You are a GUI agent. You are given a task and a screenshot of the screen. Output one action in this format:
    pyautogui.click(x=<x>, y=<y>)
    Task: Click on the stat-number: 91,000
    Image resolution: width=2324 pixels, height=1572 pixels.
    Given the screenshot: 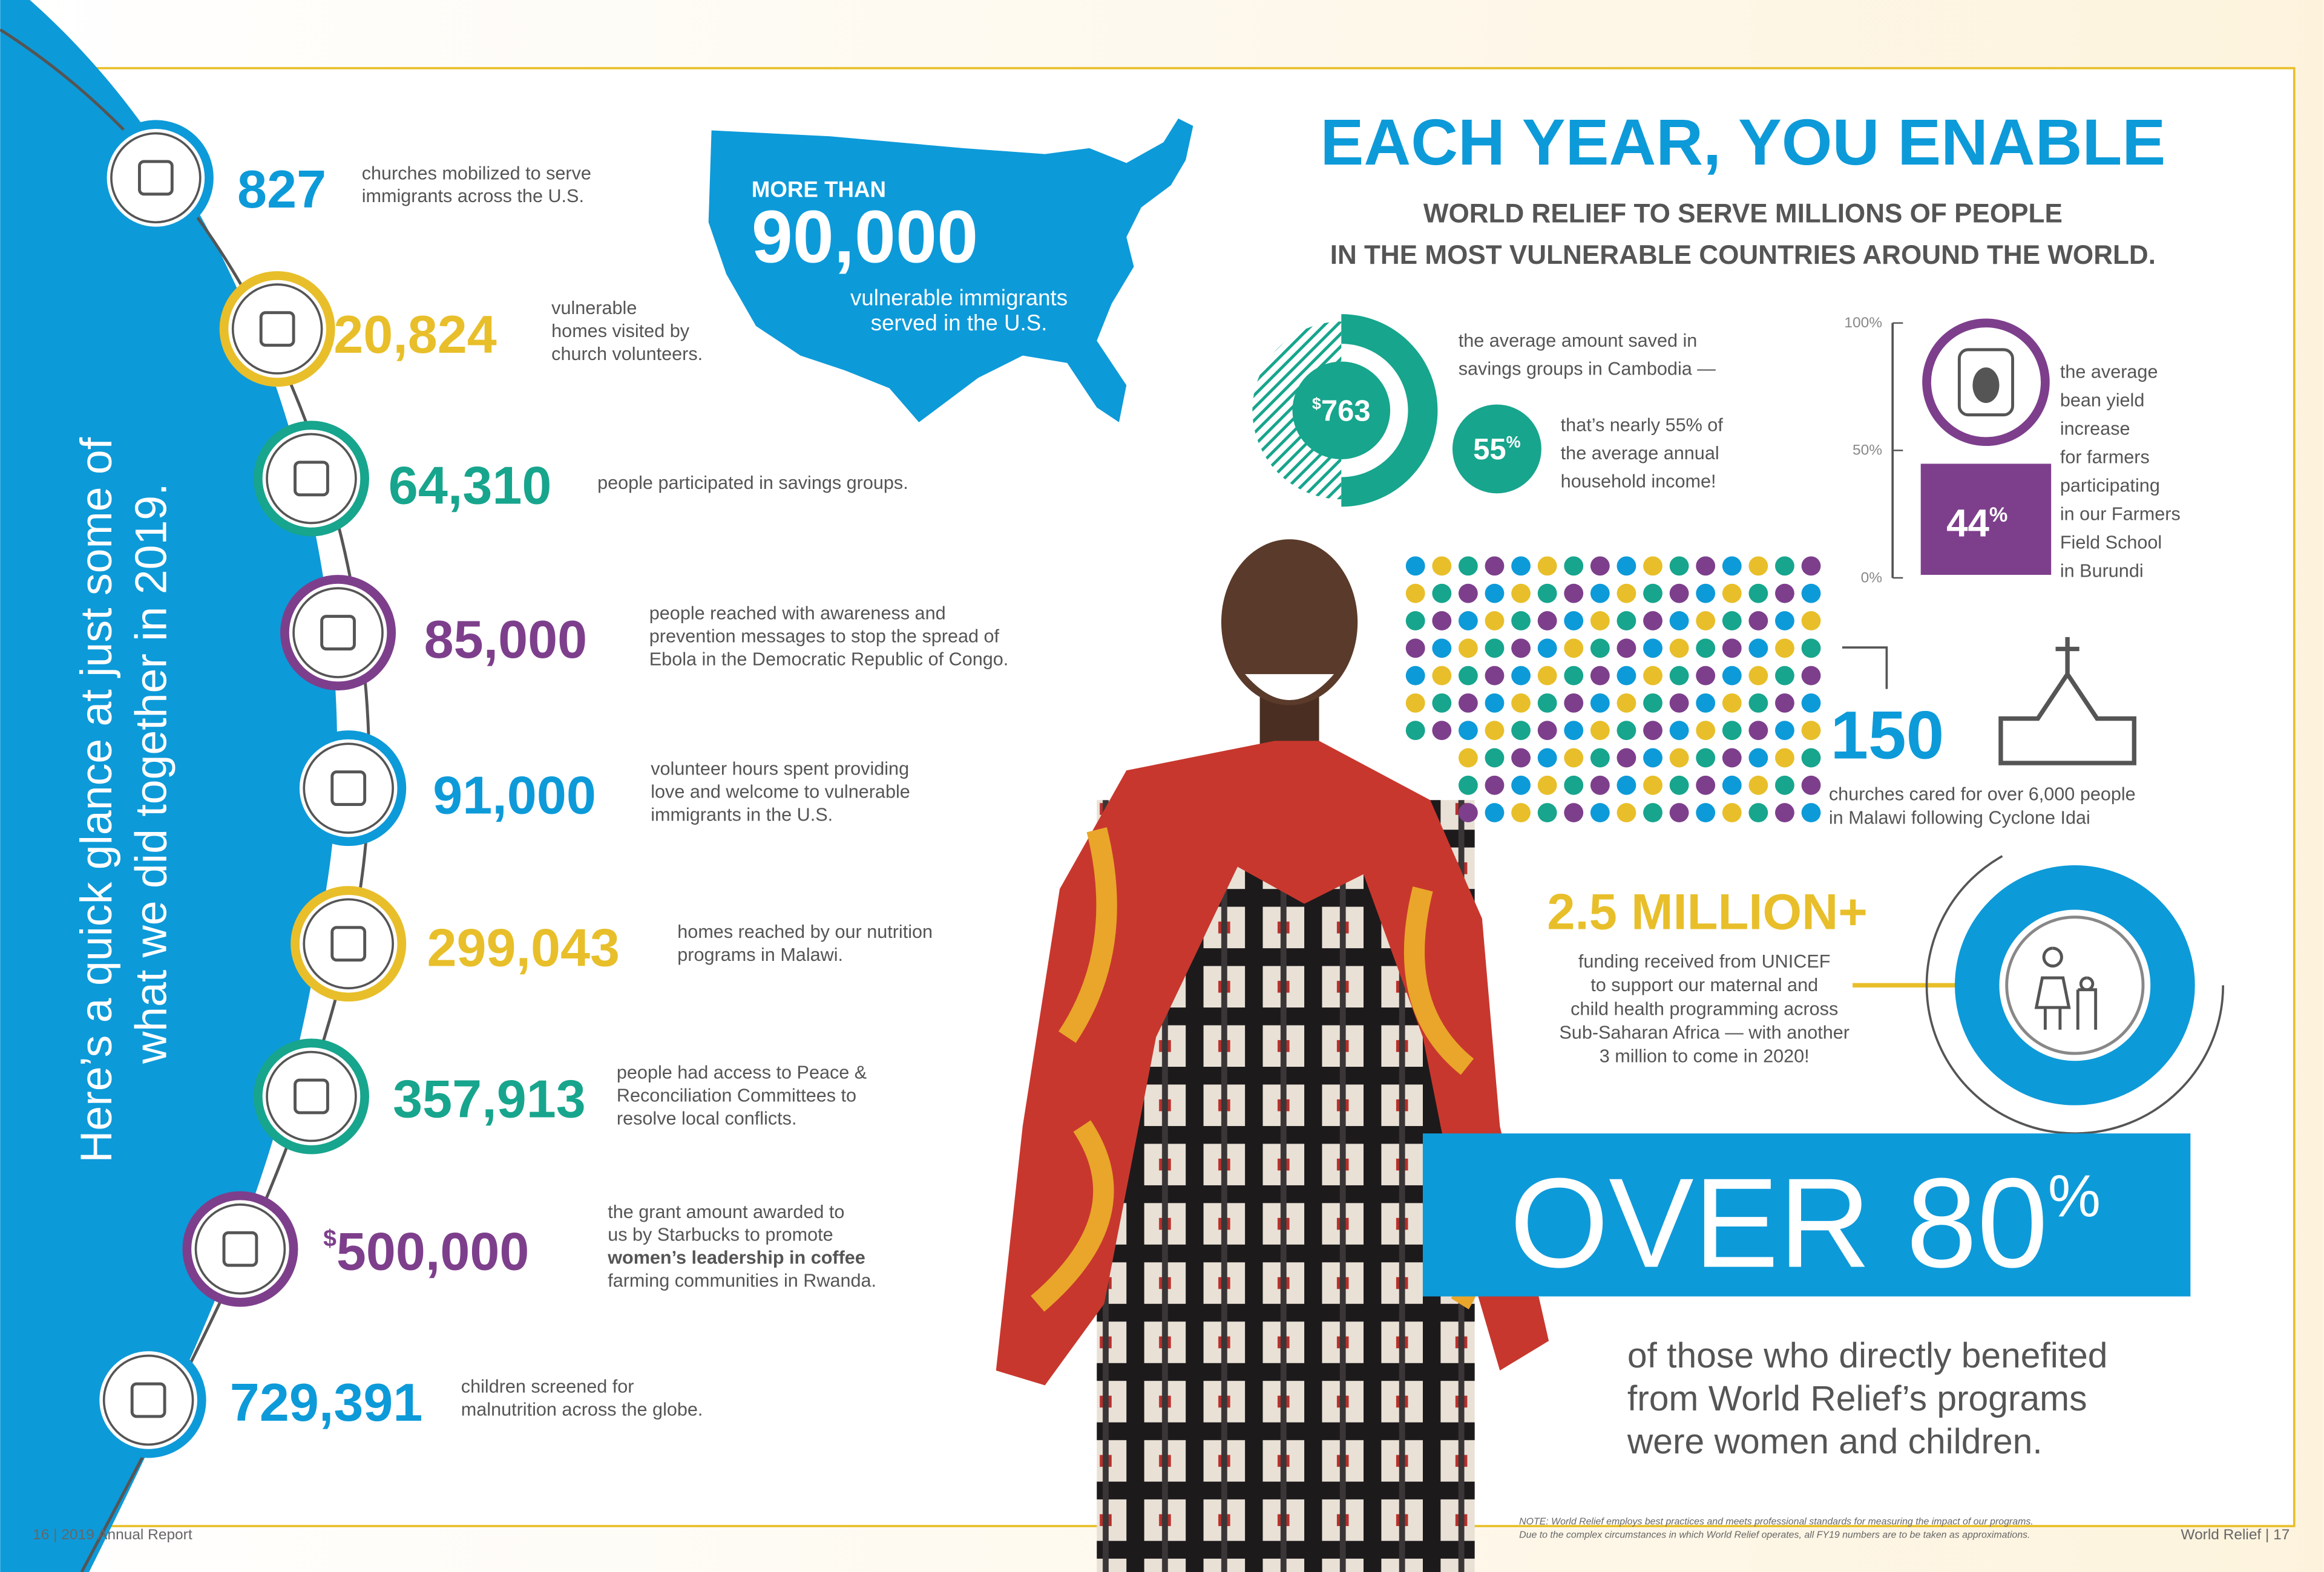 What is the action you would take?
    pyautogui.click(x=514, y=795)
    